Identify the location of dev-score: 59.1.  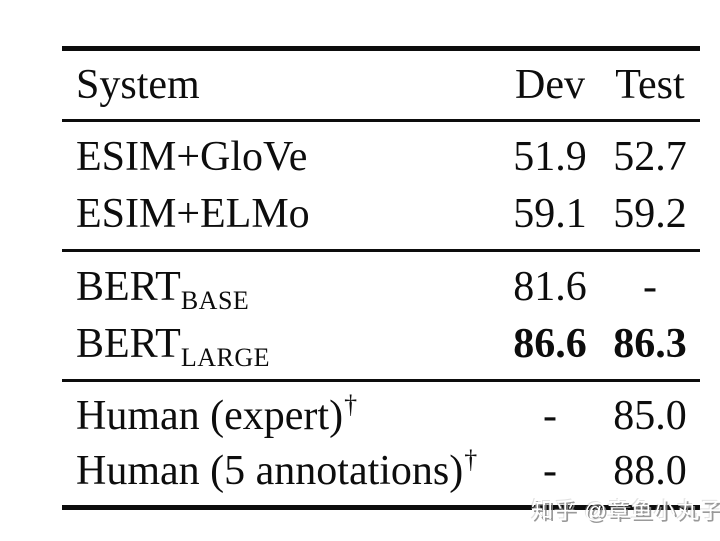
(550, 213).